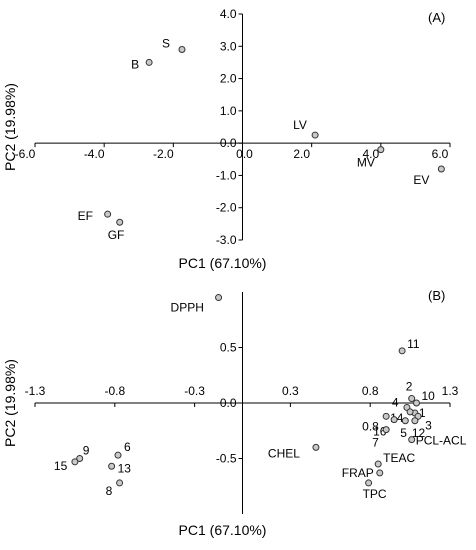  I want to click on x-tick-label: 6.0, so click(440, 154).